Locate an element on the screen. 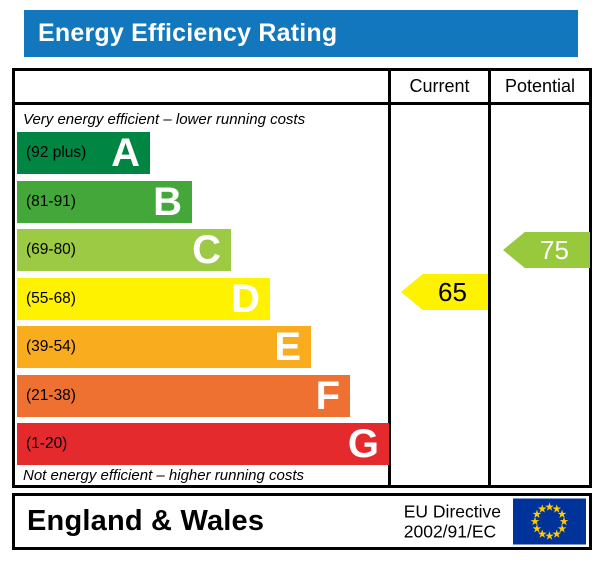 The height and width of the screenshot is (564, 603). eu-directive-line1: EU Directive is located at coordinates (452, 510).